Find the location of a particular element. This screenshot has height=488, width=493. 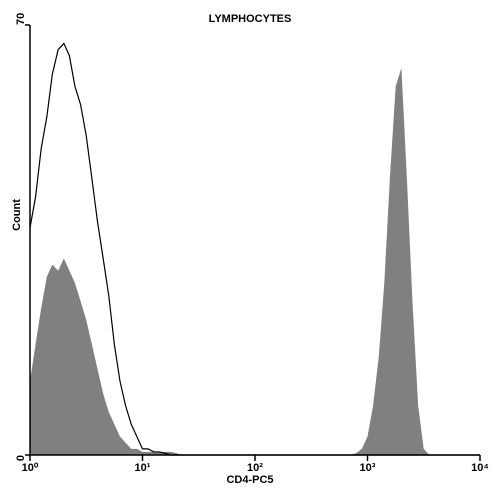

y-axis-label: Count is located at coordinates (17, 215).